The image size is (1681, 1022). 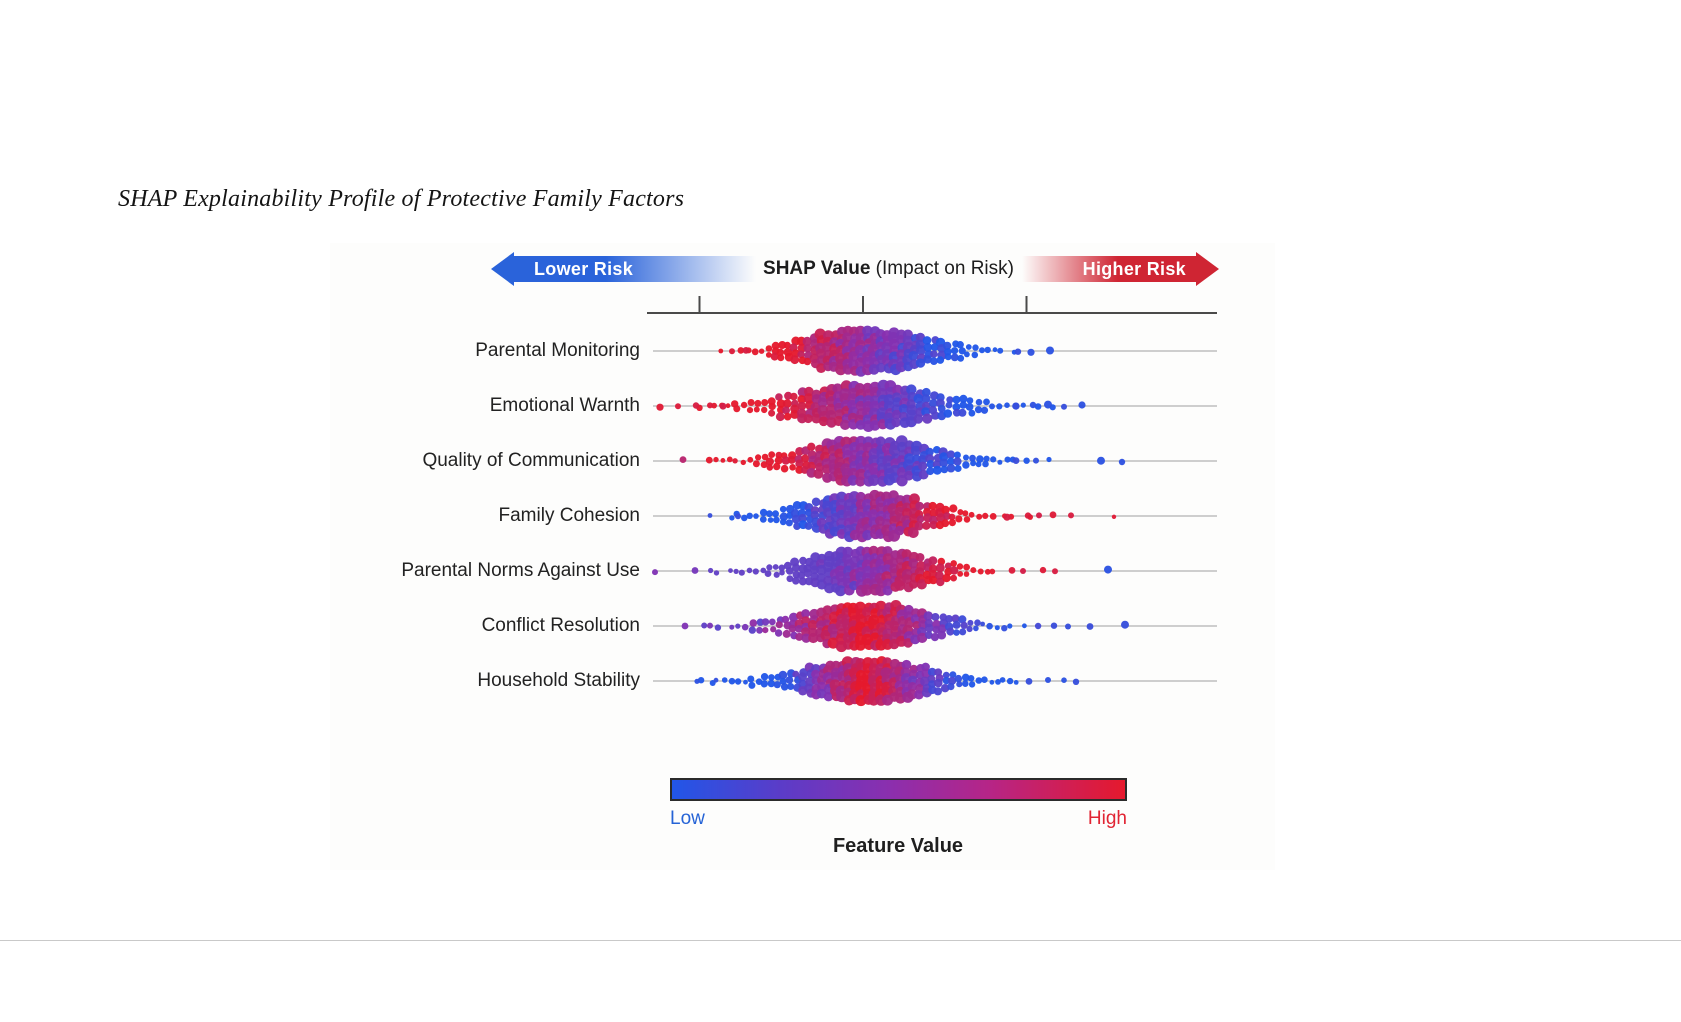 I want to click on left-arrowhead-icon, so click(x=502, y=269).